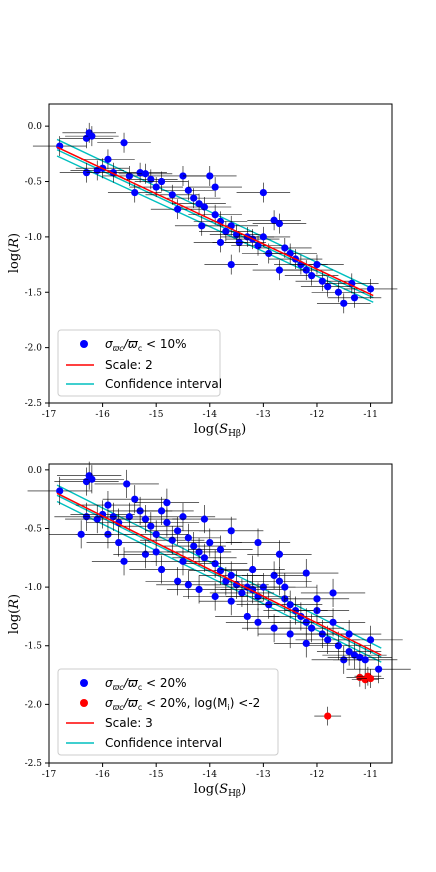 The height and width of the screenshot is (872, 436). I want to click on x-axis-label-bottom: log(SHβ), so click(220, 790).